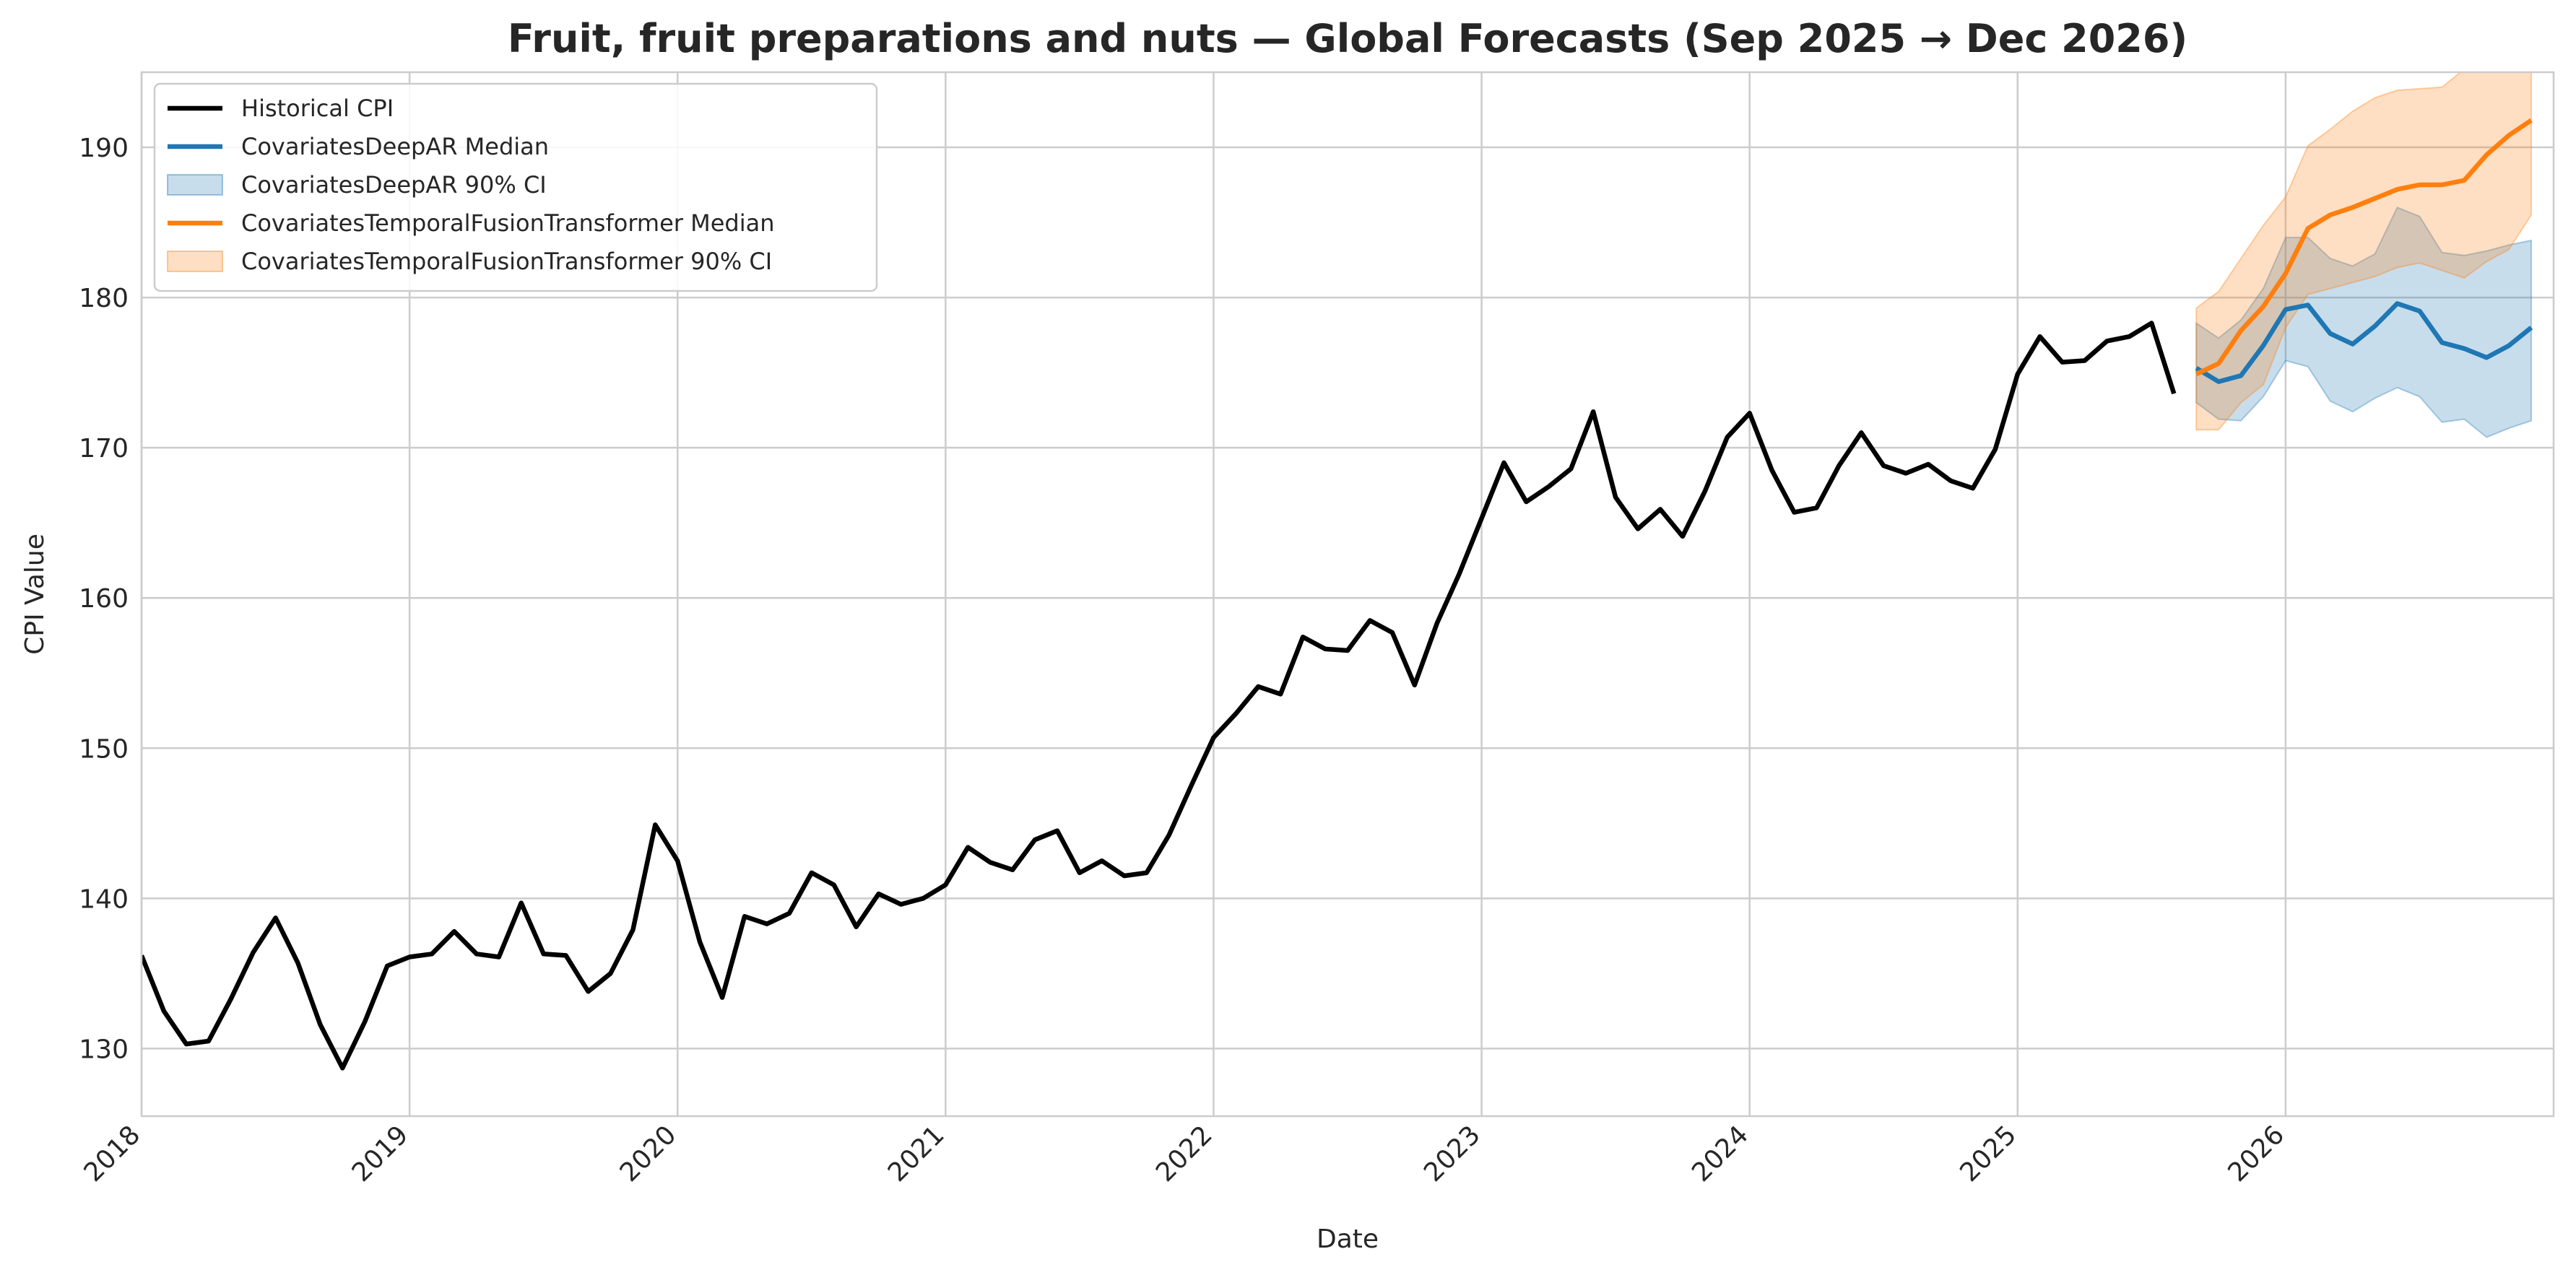  What do you see at coordinates (394, 185) in the screenshot?
I see `legend-entry-label: CovariatesDeepAR 90% CI` at bounding box center [394, 185].